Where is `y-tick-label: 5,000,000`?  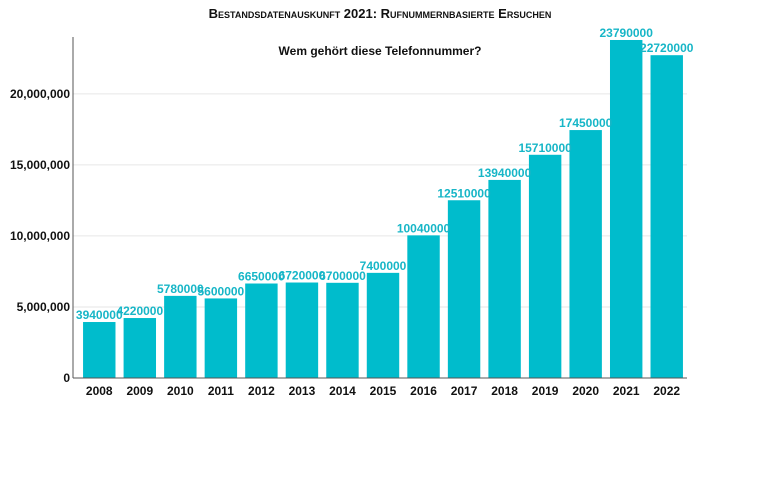
y-tick-label: 5,000,000 is located at coordinates (44, 307).